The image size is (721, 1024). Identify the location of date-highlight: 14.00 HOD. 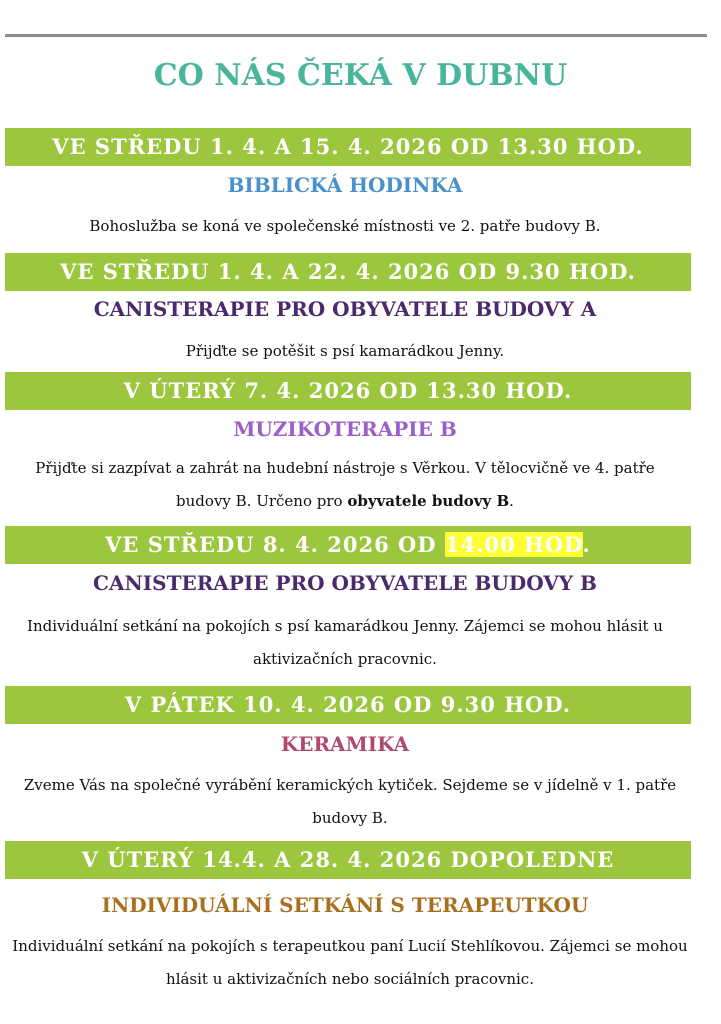
(513, 544).